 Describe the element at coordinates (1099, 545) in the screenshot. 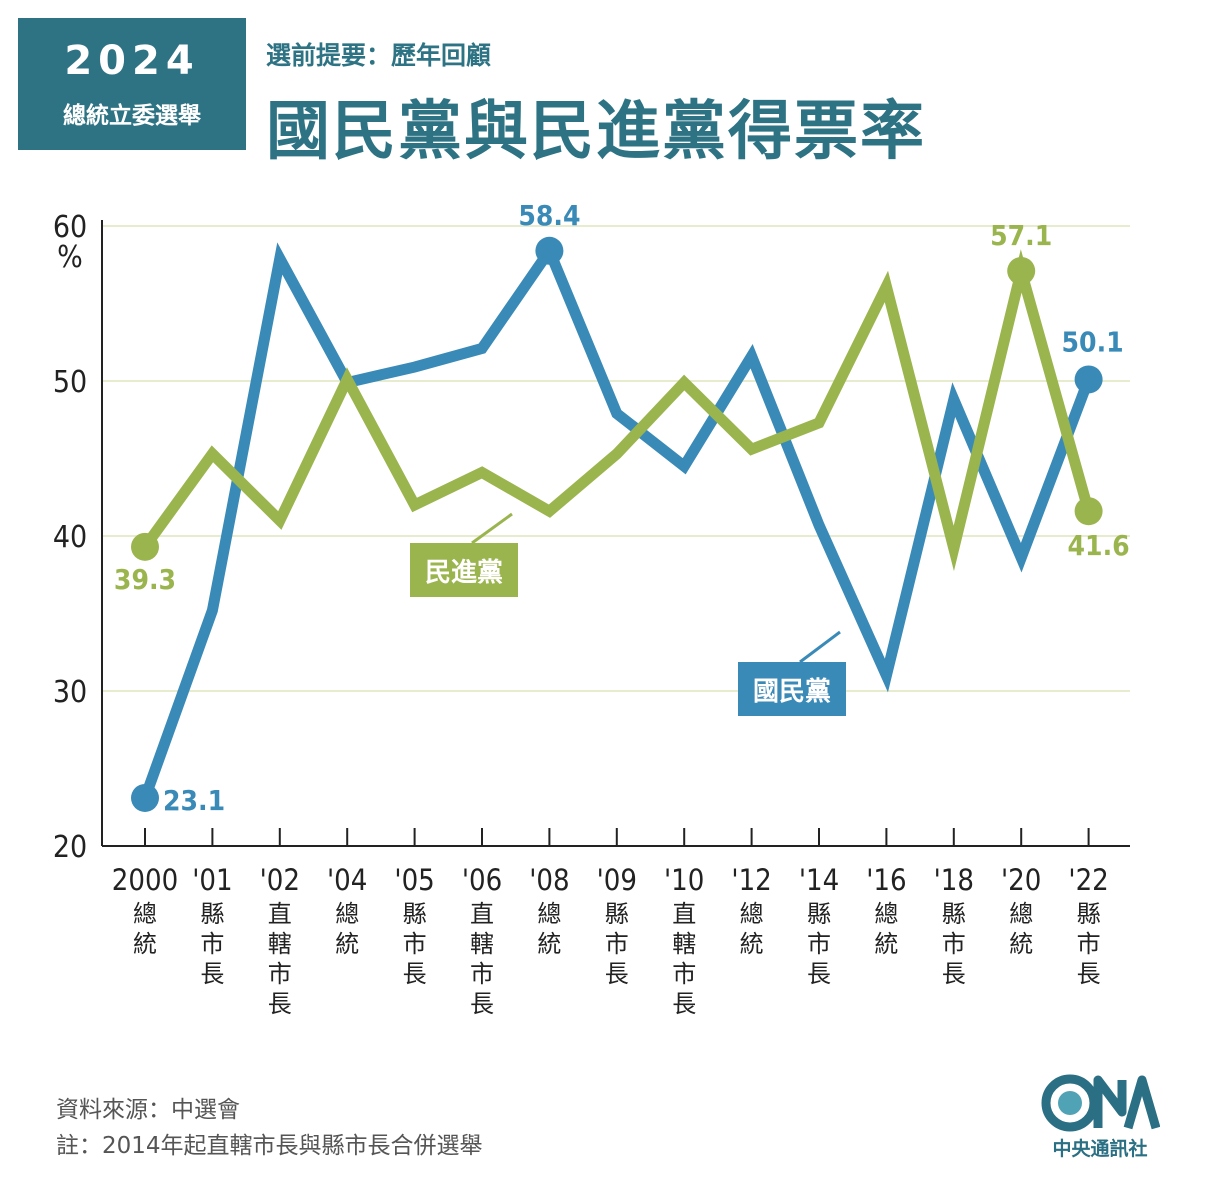

I see `data-label: 41.6` at that location.